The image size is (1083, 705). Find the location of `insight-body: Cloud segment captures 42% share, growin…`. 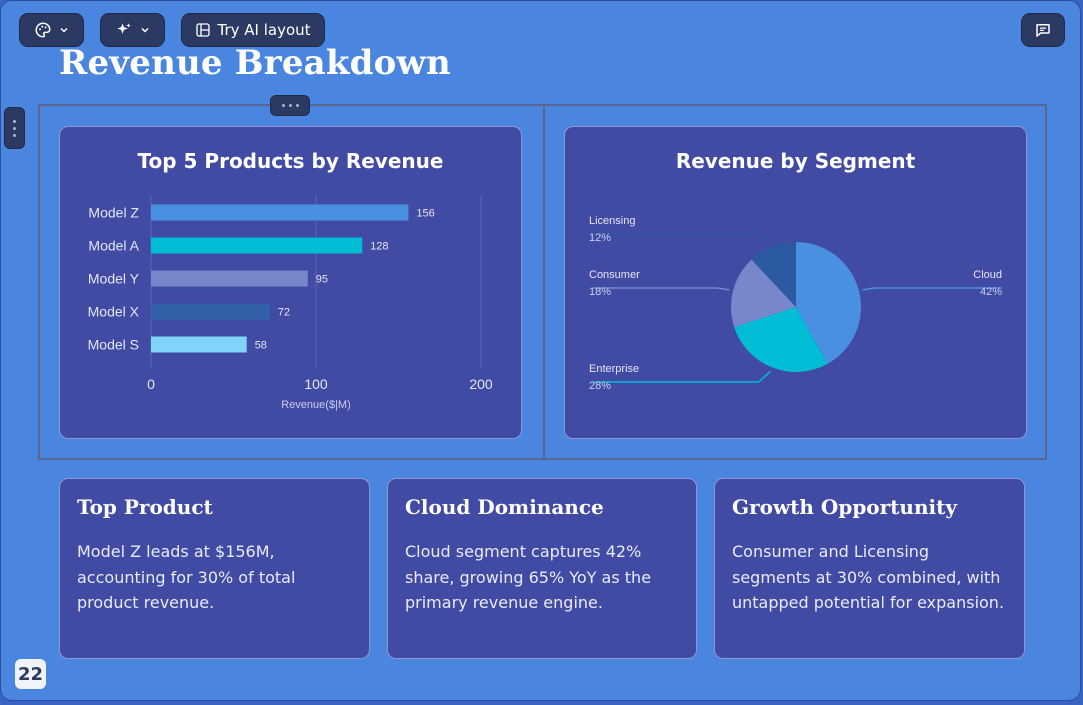

insight-body: Cloud segment captures 42% share, growin… is located at coordinates (528, 577).